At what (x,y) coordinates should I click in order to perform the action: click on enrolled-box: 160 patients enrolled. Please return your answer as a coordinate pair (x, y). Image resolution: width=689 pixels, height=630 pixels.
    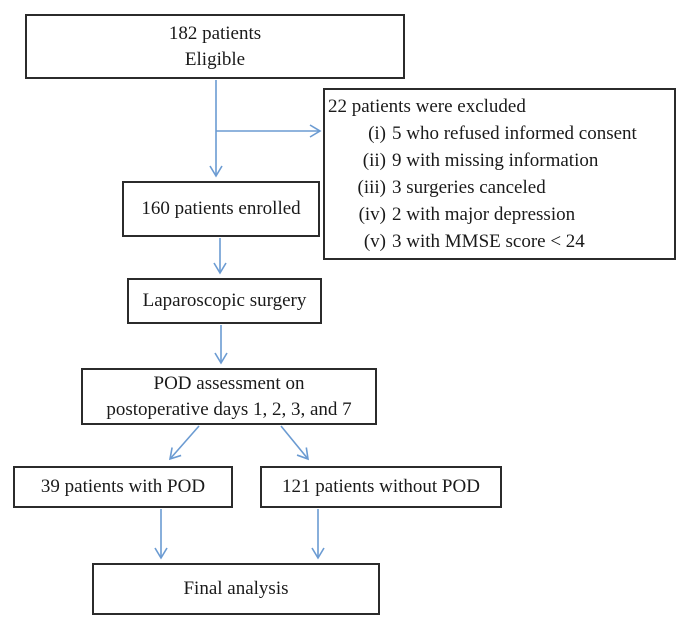
    Looking at the image, I should click on (221, 209).